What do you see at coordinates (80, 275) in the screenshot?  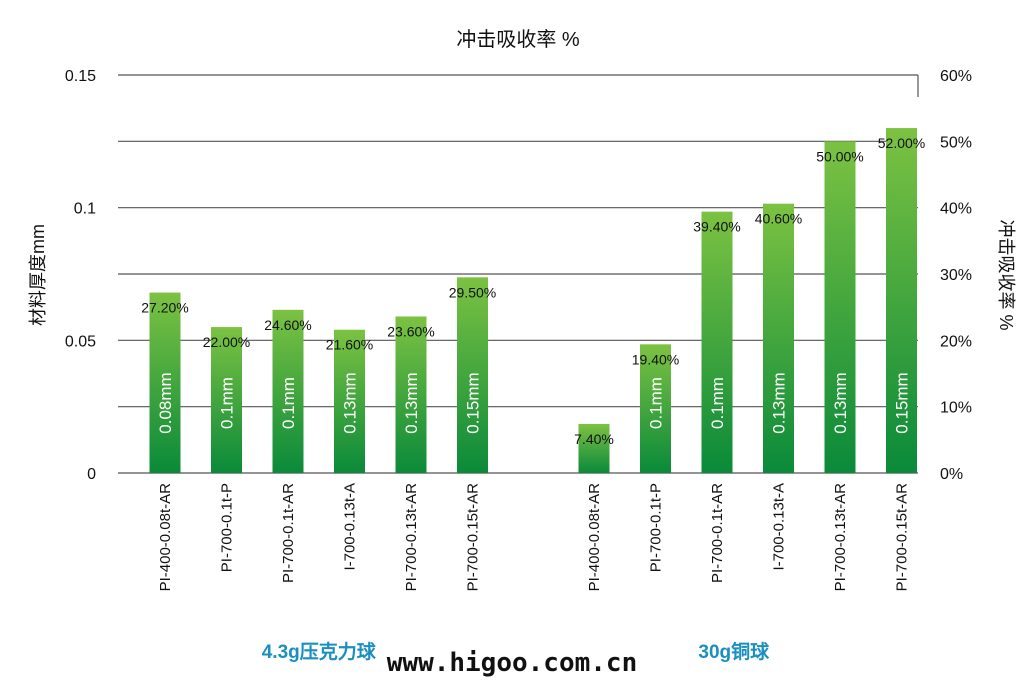 I see `left-axis-ticks: 0 0.05 0.1 0.15` at bounding box center [80, 275].